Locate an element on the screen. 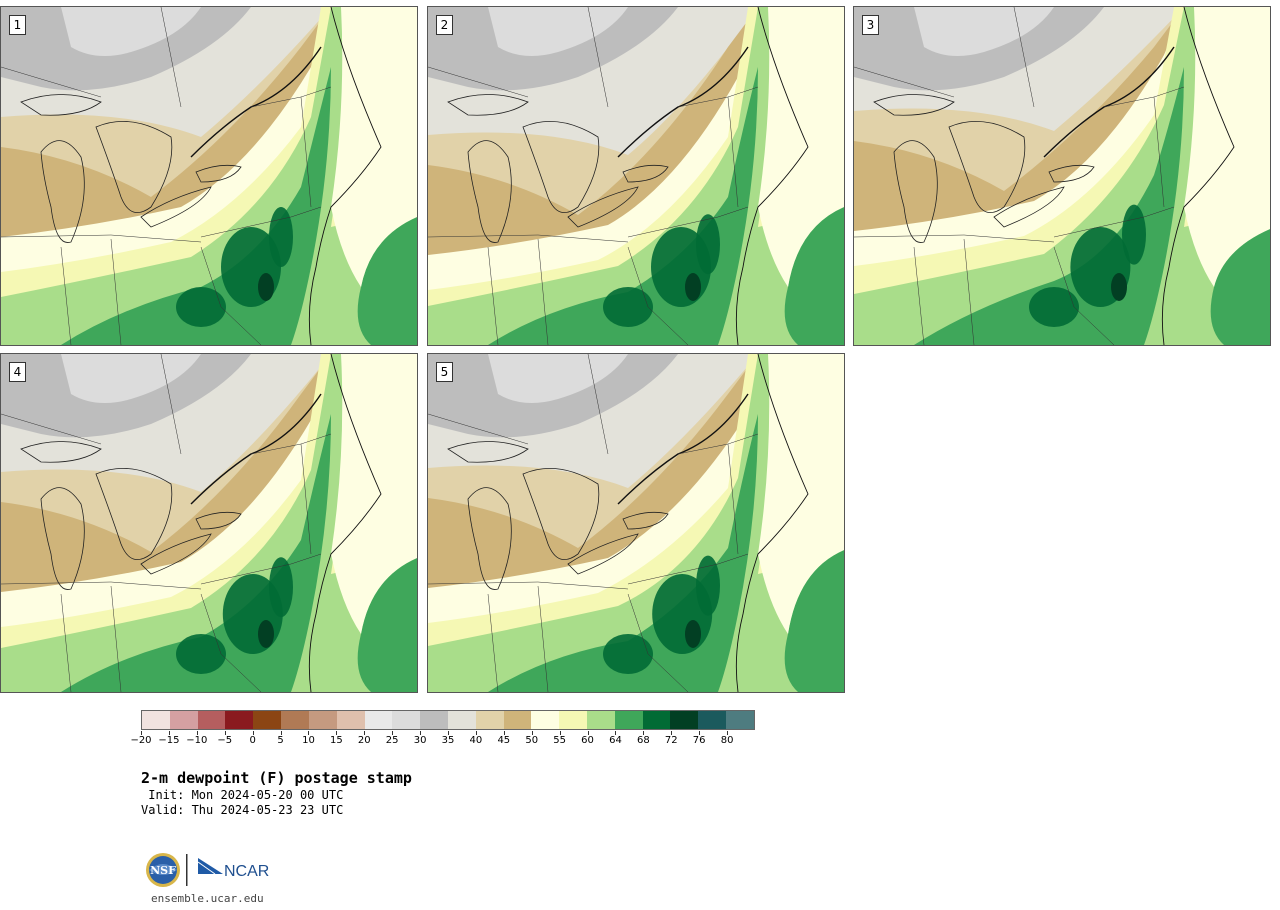 This screenshot has height=910, width=1280. colorbar-tick-label: 55 is located at coordinates (559, 740).